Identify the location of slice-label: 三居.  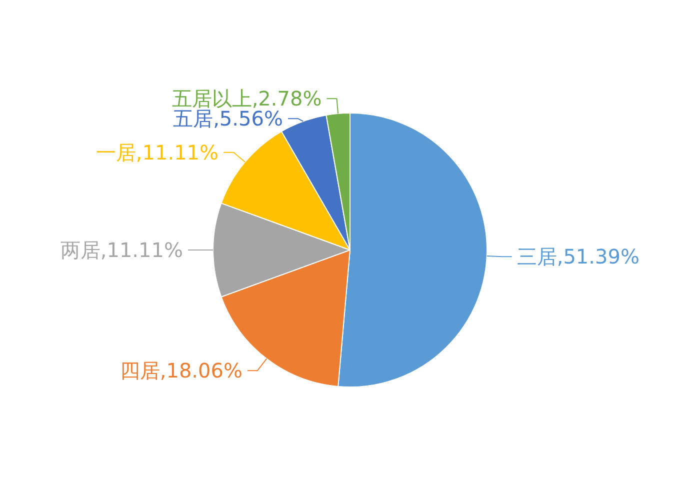
(536, 256).